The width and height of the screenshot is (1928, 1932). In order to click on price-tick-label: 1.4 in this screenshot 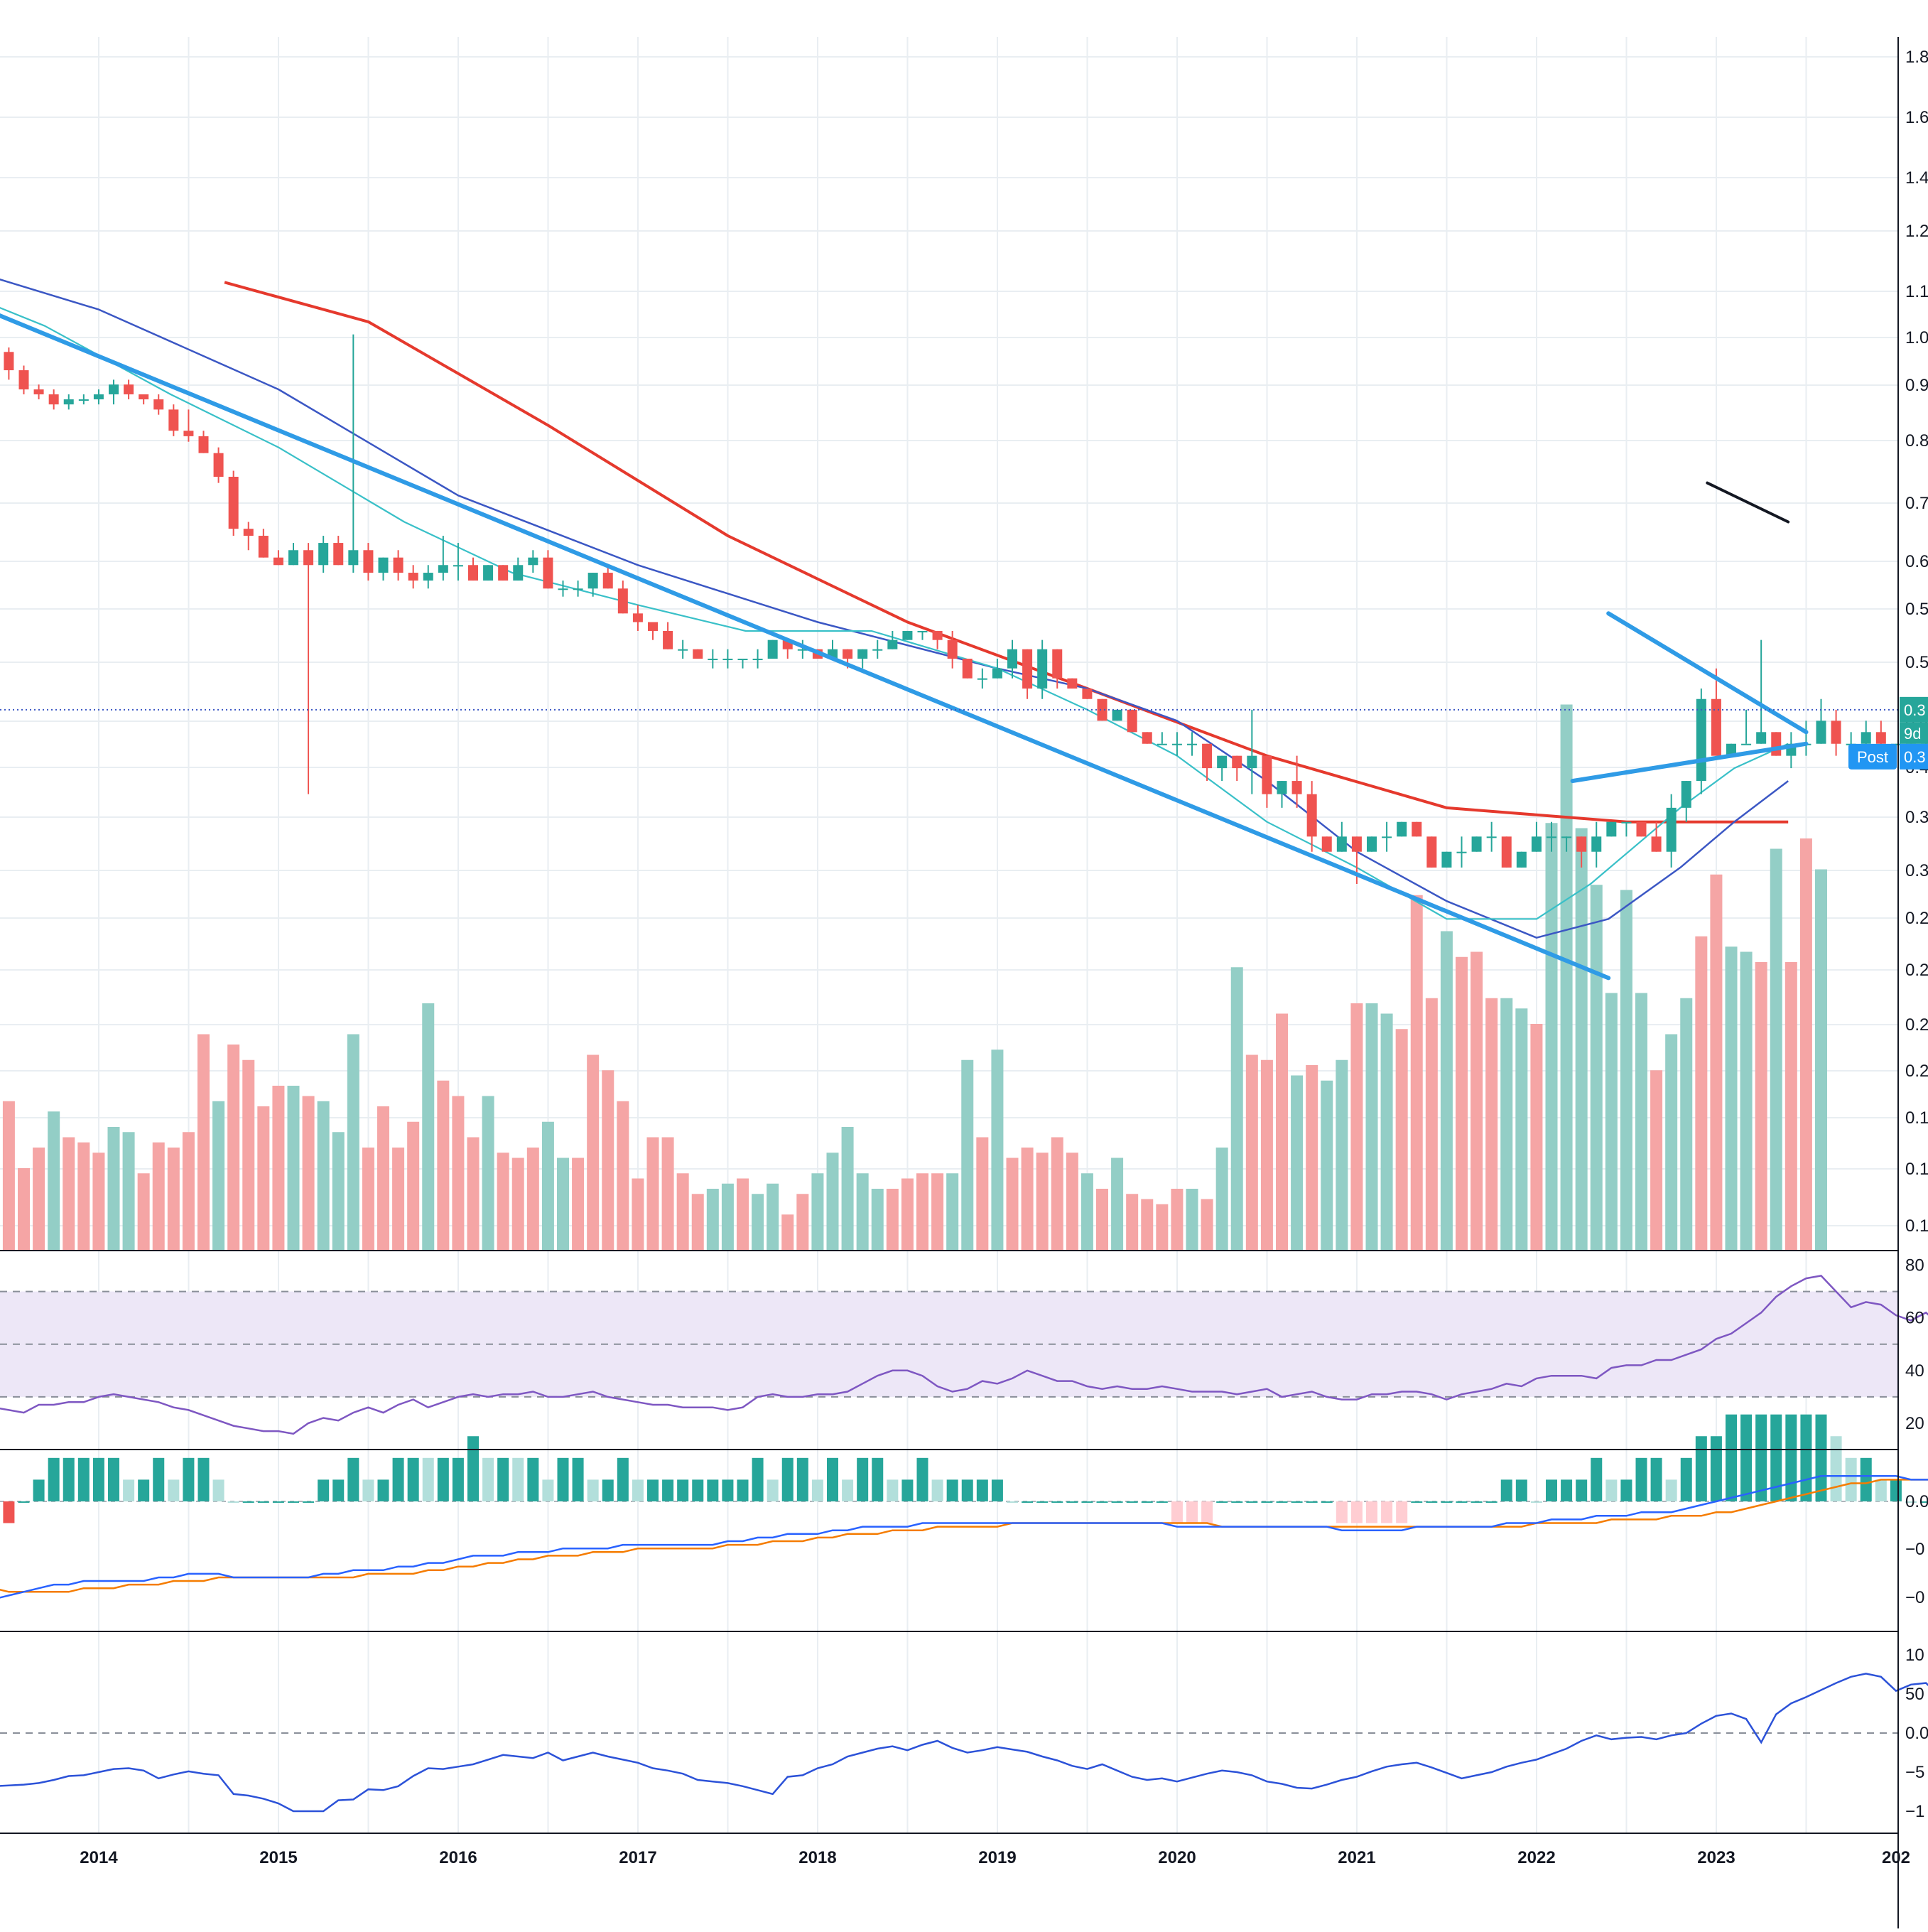, I will do `click(1916, 178)`.